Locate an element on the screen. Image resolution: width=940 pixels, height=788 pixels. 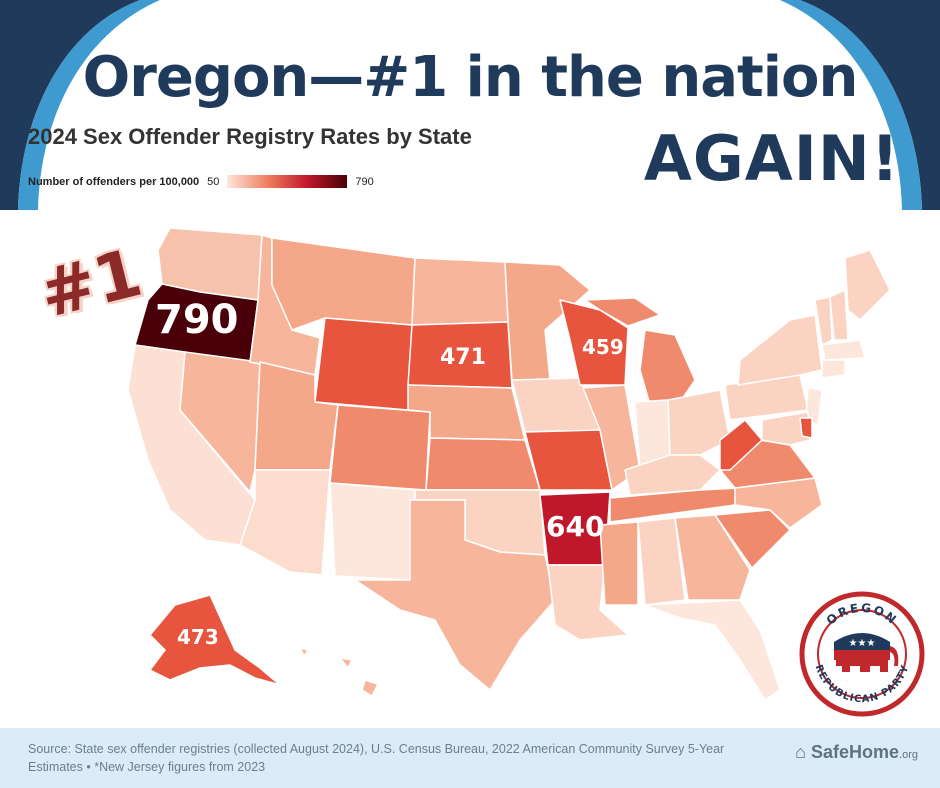
legend-label: Number of offenders per 100,000 is located at coordinates (114, 181).